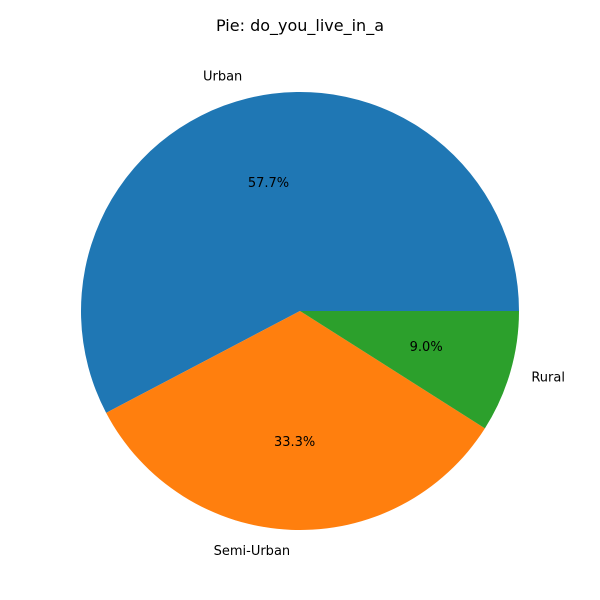 This screenshot has width=600, height=600. What do you see at coordinates (222, 77) in the screenshot?
I see `slice-label-urban: Urban` at bounding box center [222, 77].